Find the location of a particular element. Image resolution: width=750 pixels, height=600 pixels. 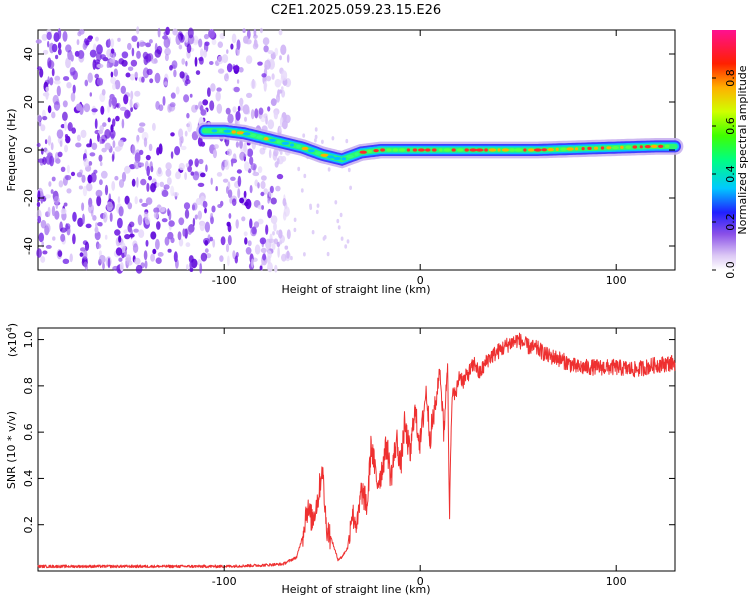

colorbar-tick-label: 0.8 is located at coordinates (730, 78).